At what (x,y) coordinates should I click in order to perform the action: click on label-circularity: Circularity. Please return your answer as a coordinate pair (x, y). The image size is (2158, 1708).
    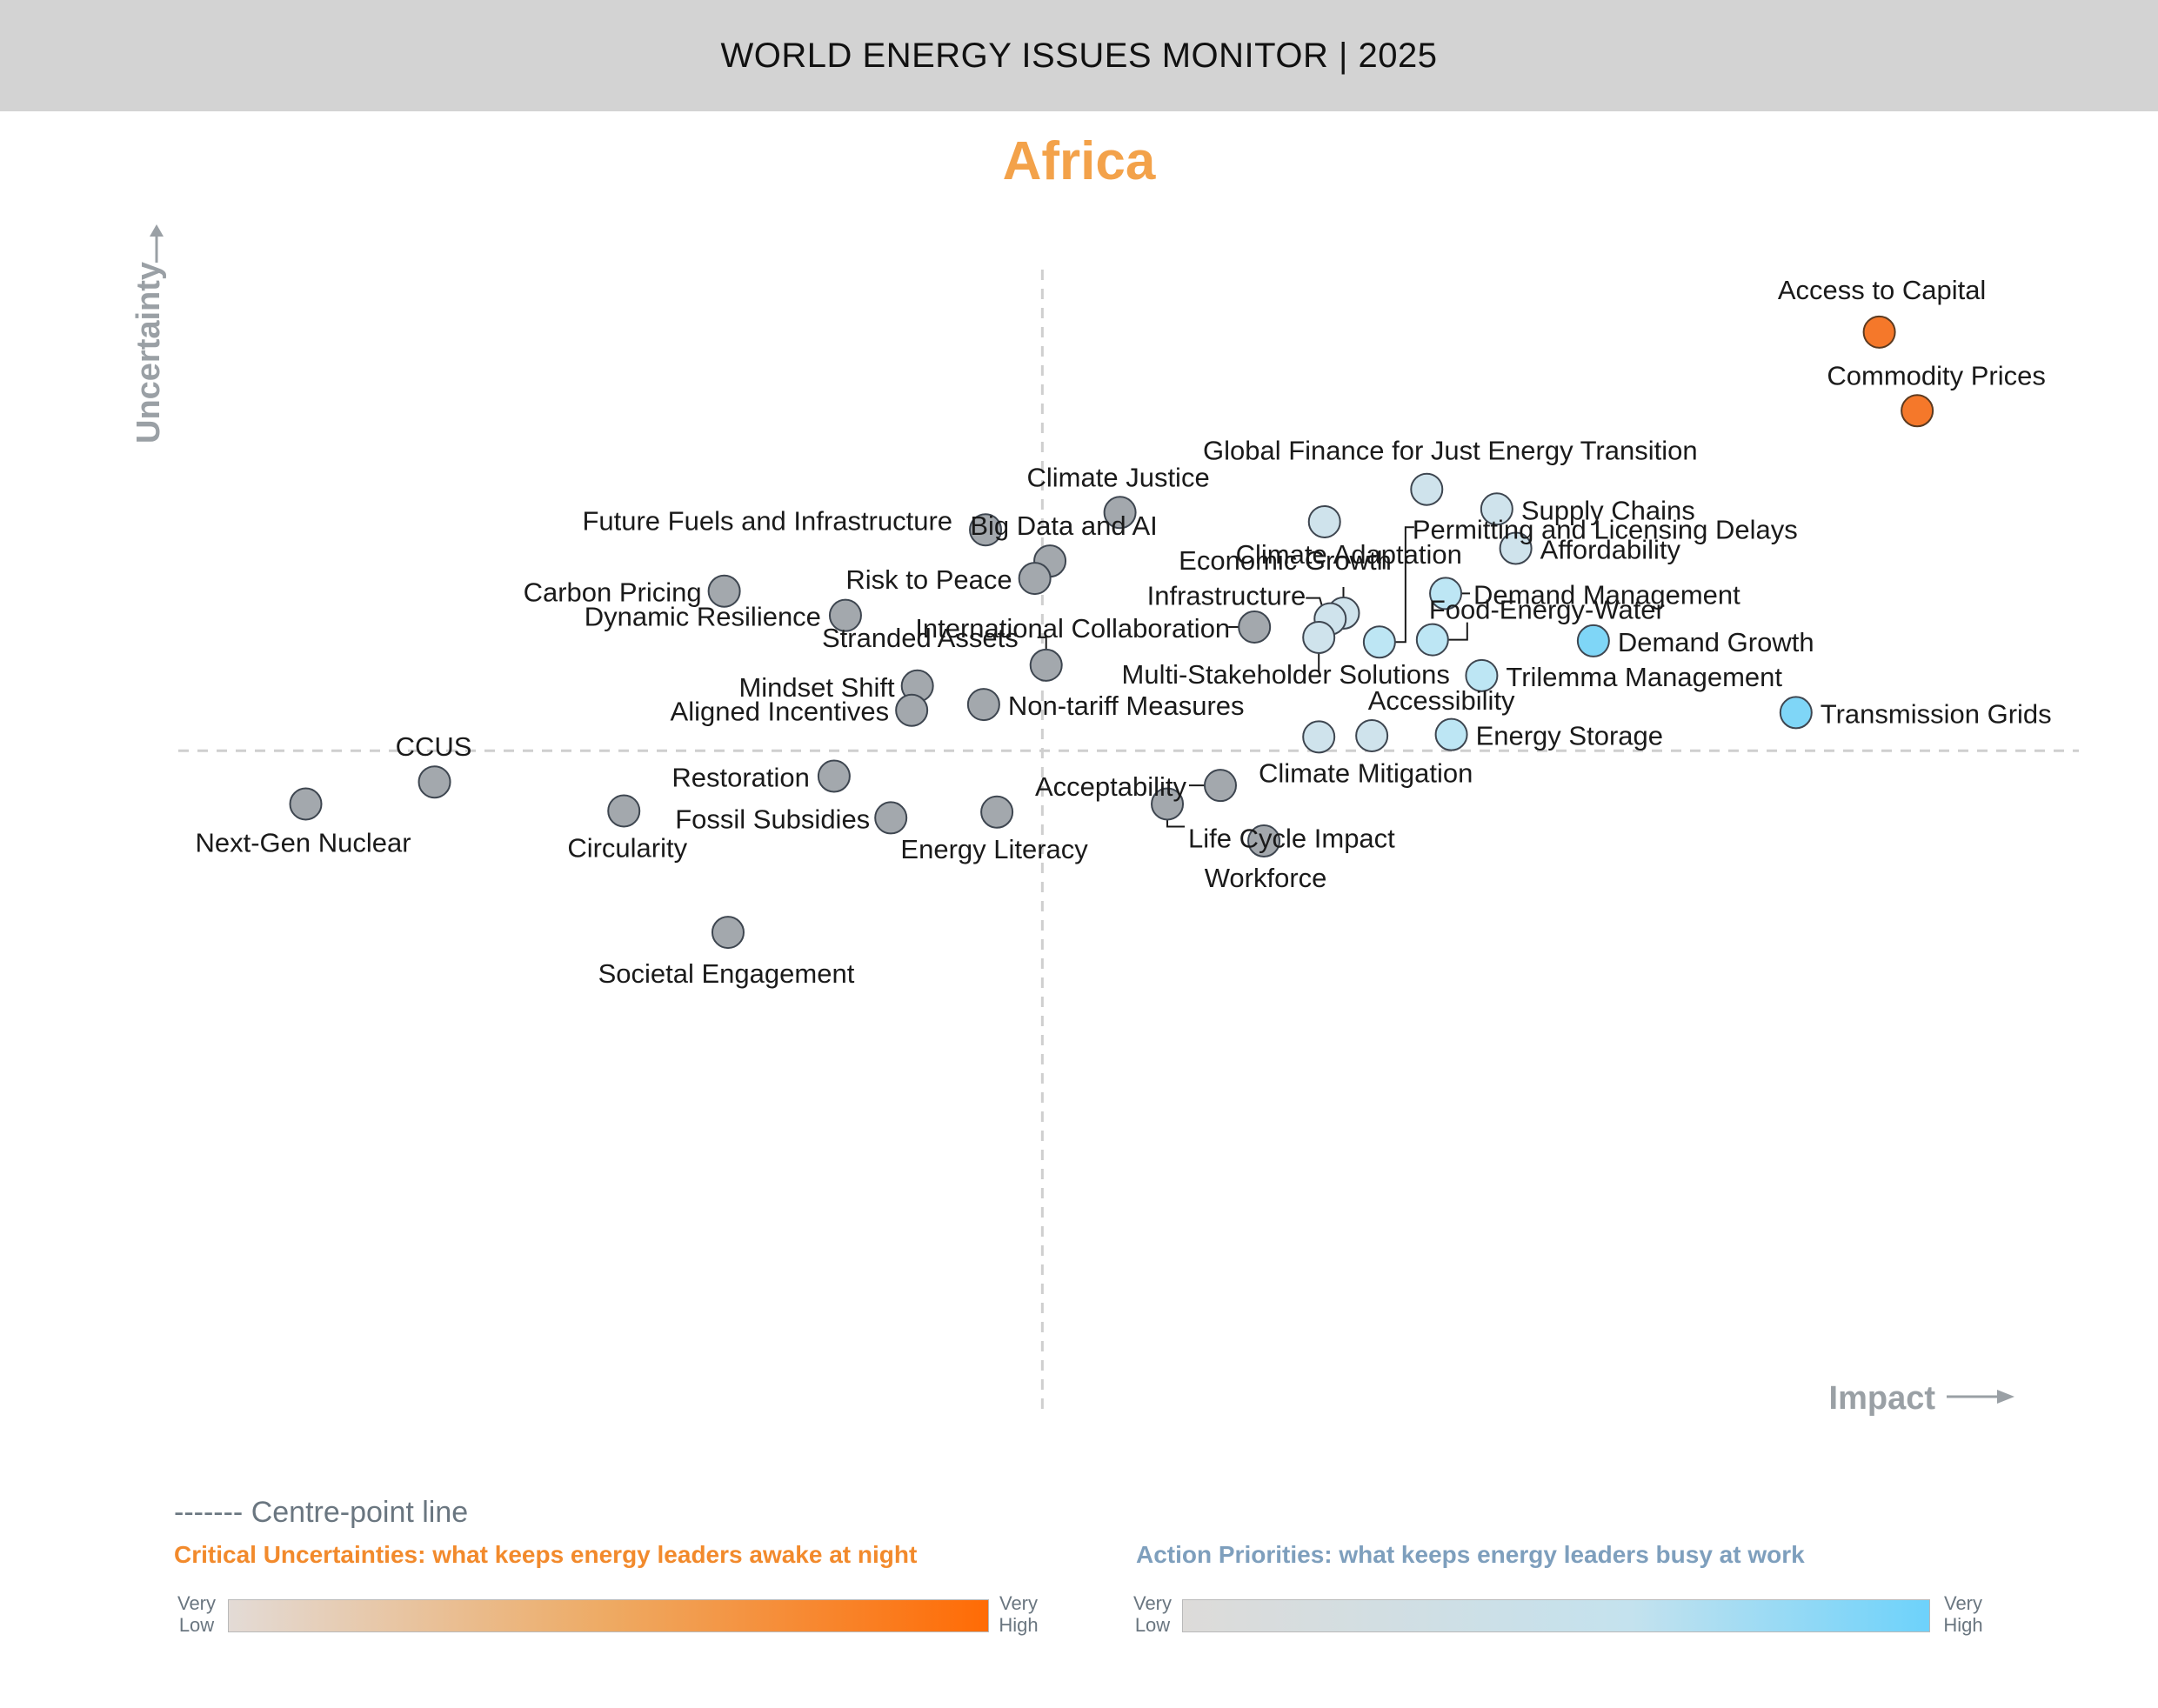
    Looking at the image, I should click on (627, 847).